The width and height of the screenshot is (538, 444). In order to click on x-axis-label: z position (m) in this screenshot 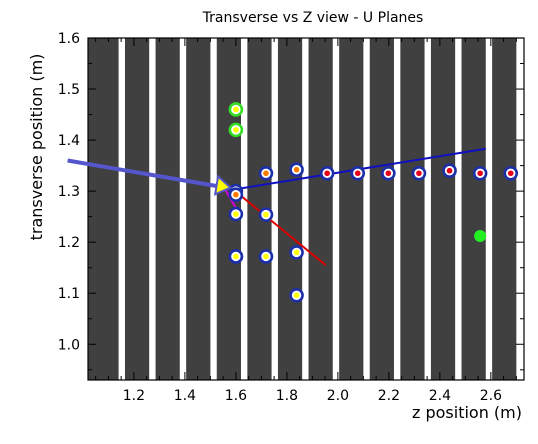, I will do `click(467, 412)`.